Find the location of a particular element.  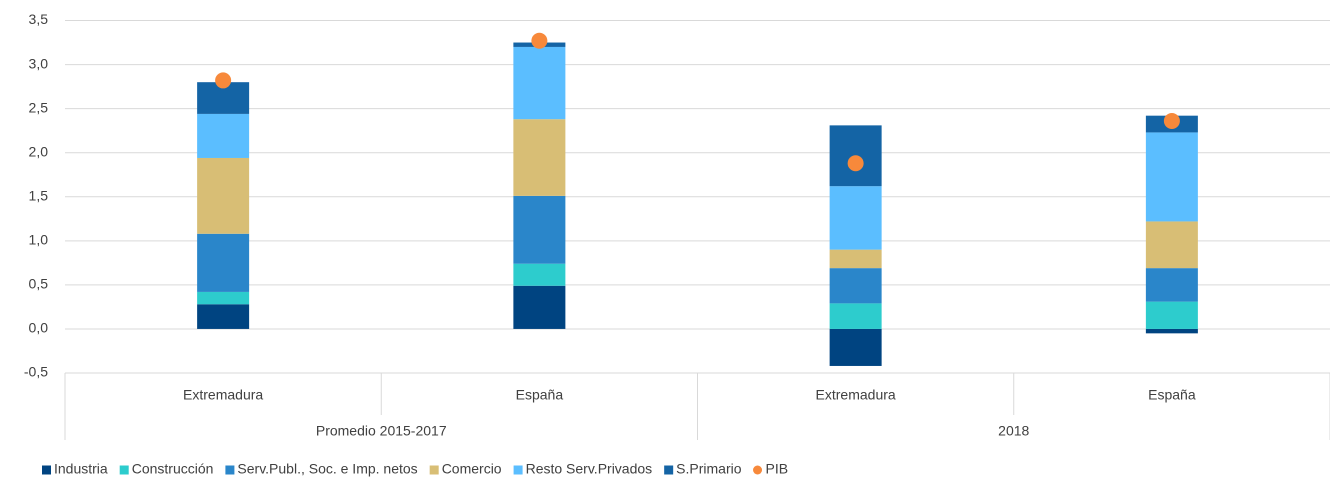

legend-label: Industria is located at coordinates (81, 469).